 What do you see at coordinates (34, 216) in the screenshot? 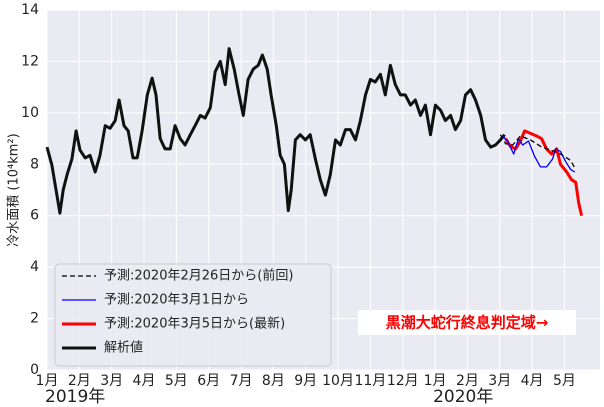
I see `y-tick-label: 6` at bounding box center [34, 216].